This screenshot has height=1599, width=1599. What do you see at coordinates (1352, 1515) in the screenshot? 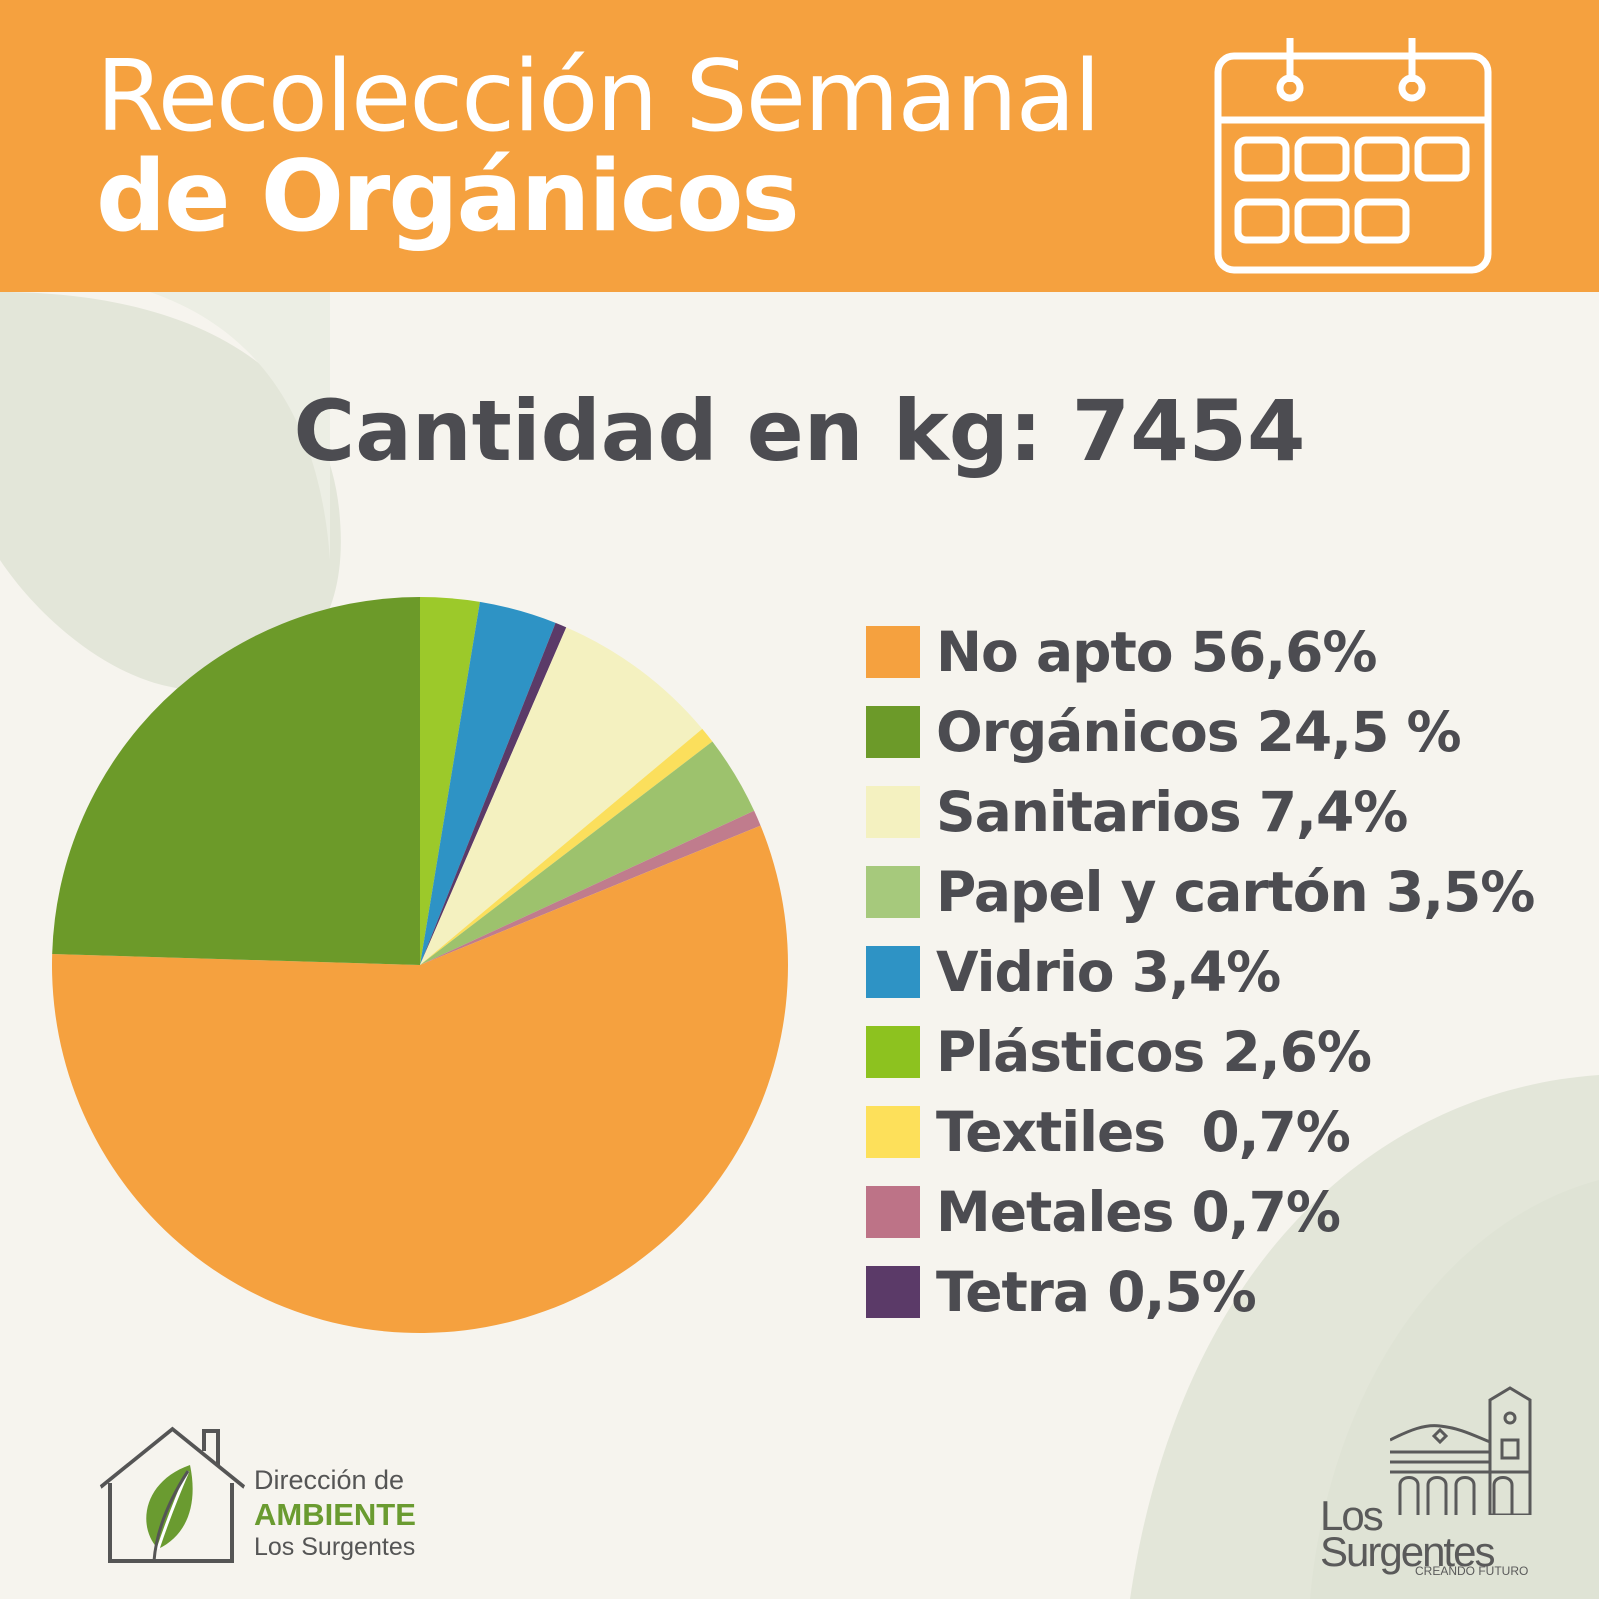
I see `surgentes-line1: Los` at bounding box center [1352, 1515].